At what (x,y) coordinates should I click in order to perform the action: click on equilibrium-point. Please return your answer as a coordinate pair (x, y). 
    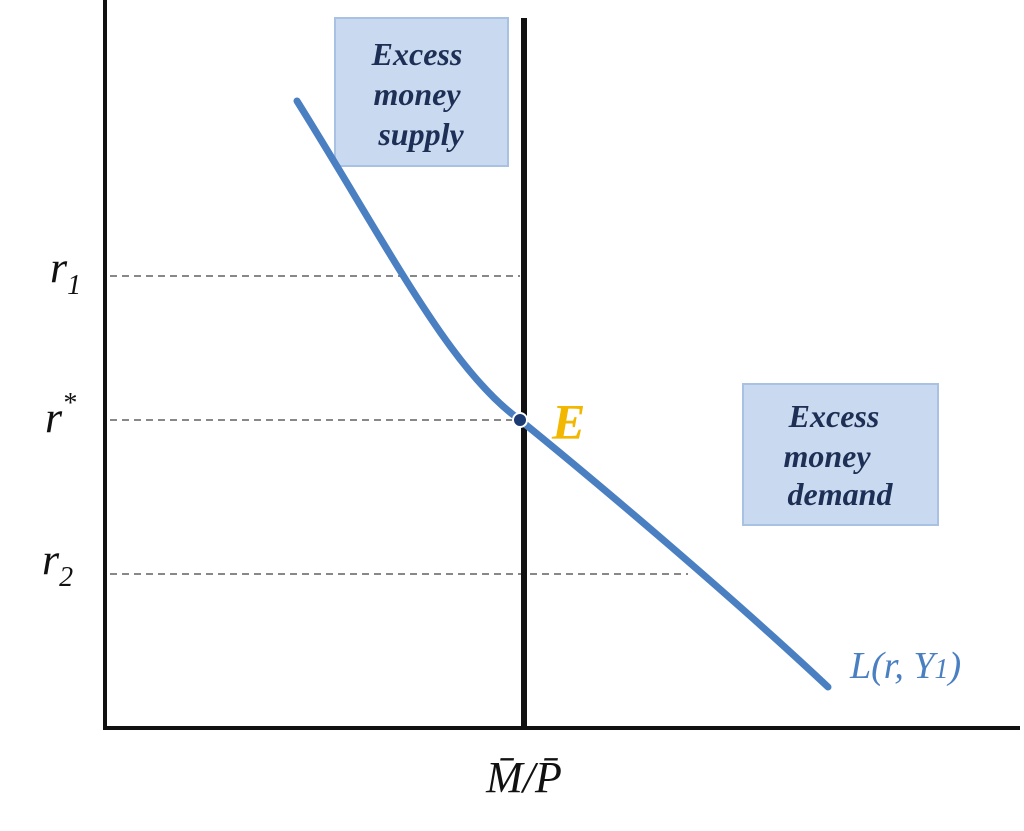
    Looking at the image, I should click on (520, 420).